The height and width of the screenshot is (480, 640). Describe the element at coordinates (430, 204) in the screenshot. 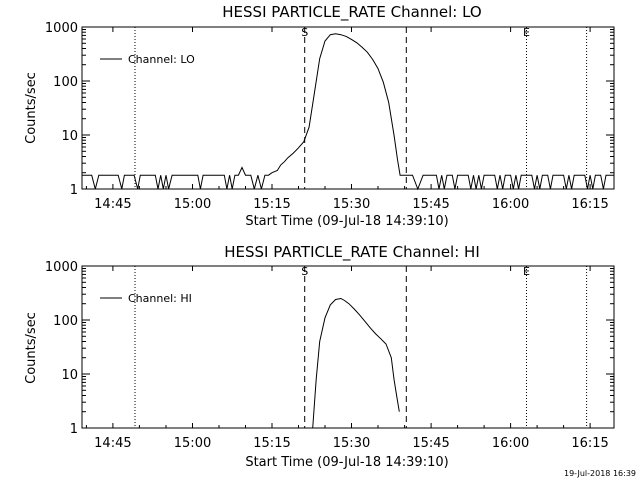

I see `lo-x-tick-label-4: 15:45` at that location.